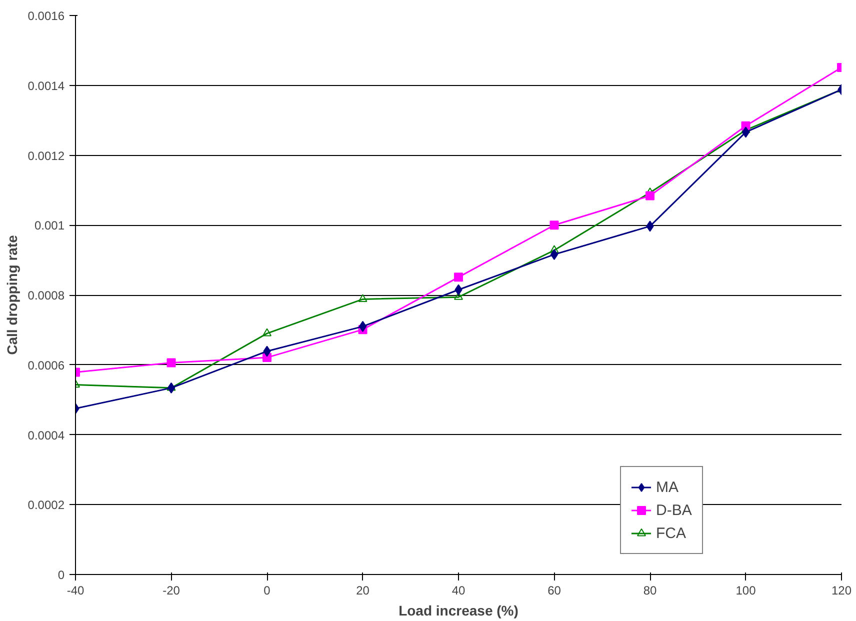 The height and width of the screenshot is (621, 856). Describe the element at coordinates (746, 591) in the screenshot. I see `x-tick-label: 100` at that location.